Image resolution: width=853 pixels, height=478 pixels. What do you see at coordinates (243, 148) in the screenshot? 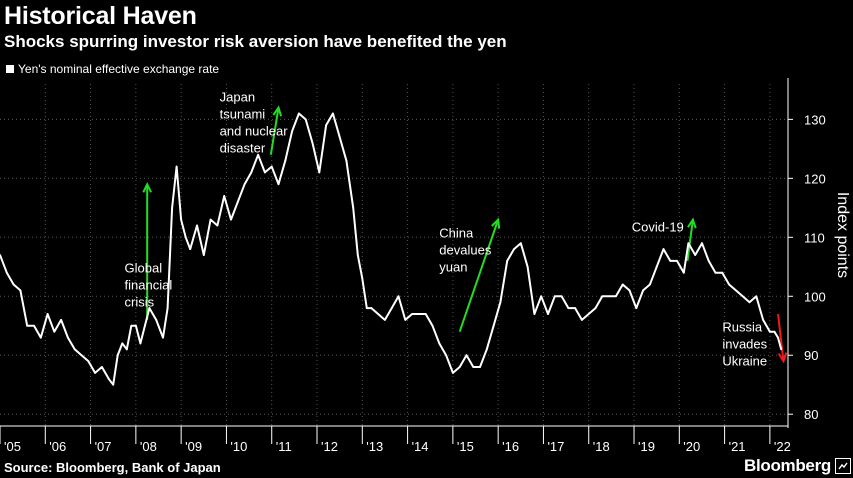
I see `annotation-line: disaster` at bounding box center [243, 148].